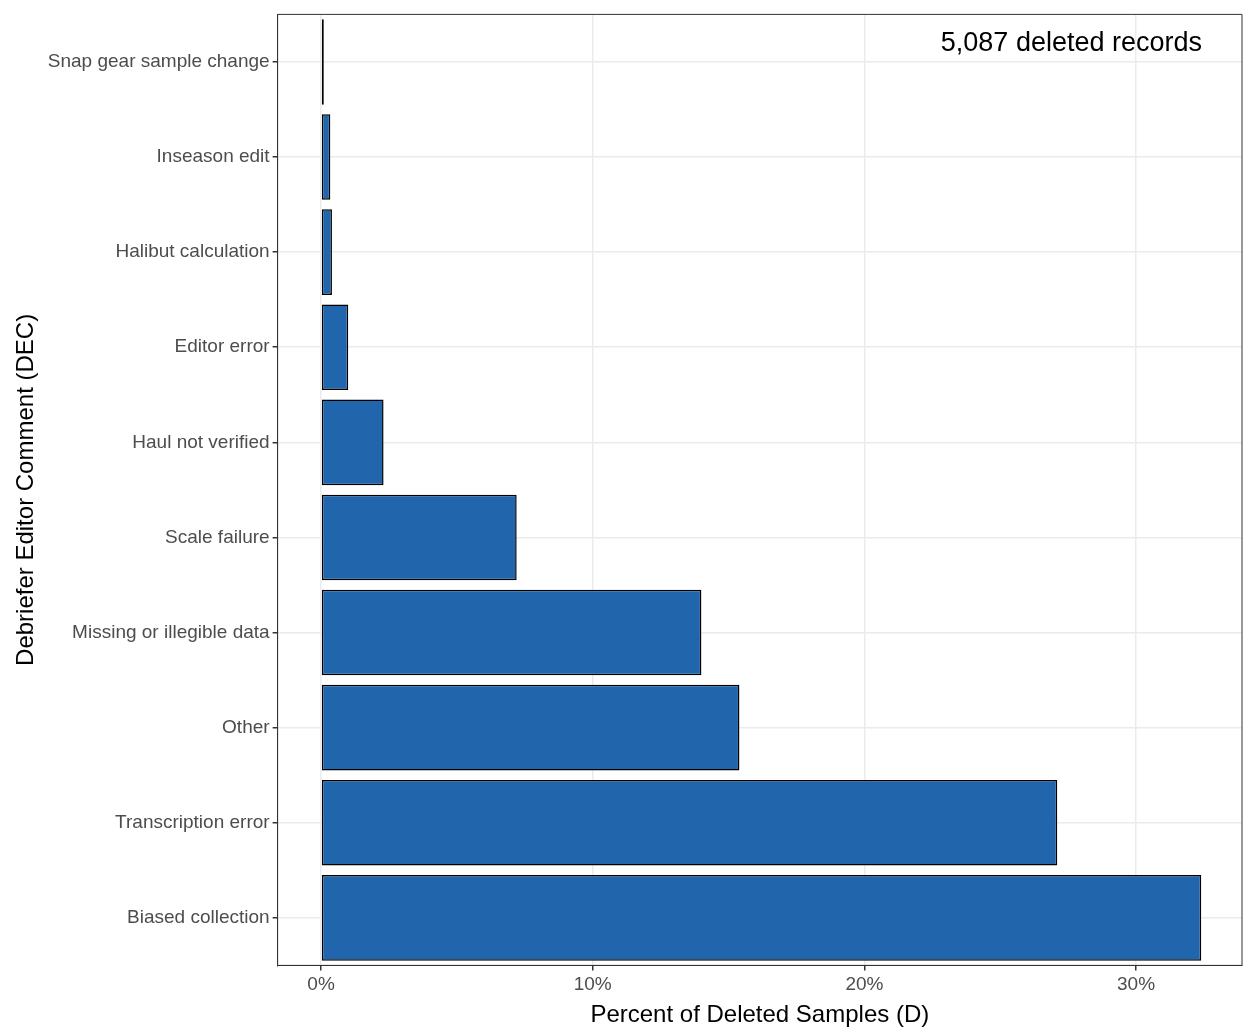 Image resolution: width=1244 pixels, height=1036 pixels. Describe the element at coordinates (213, 156) in the screenshot. I see `y-tick-label: Inseason edit` at that location.